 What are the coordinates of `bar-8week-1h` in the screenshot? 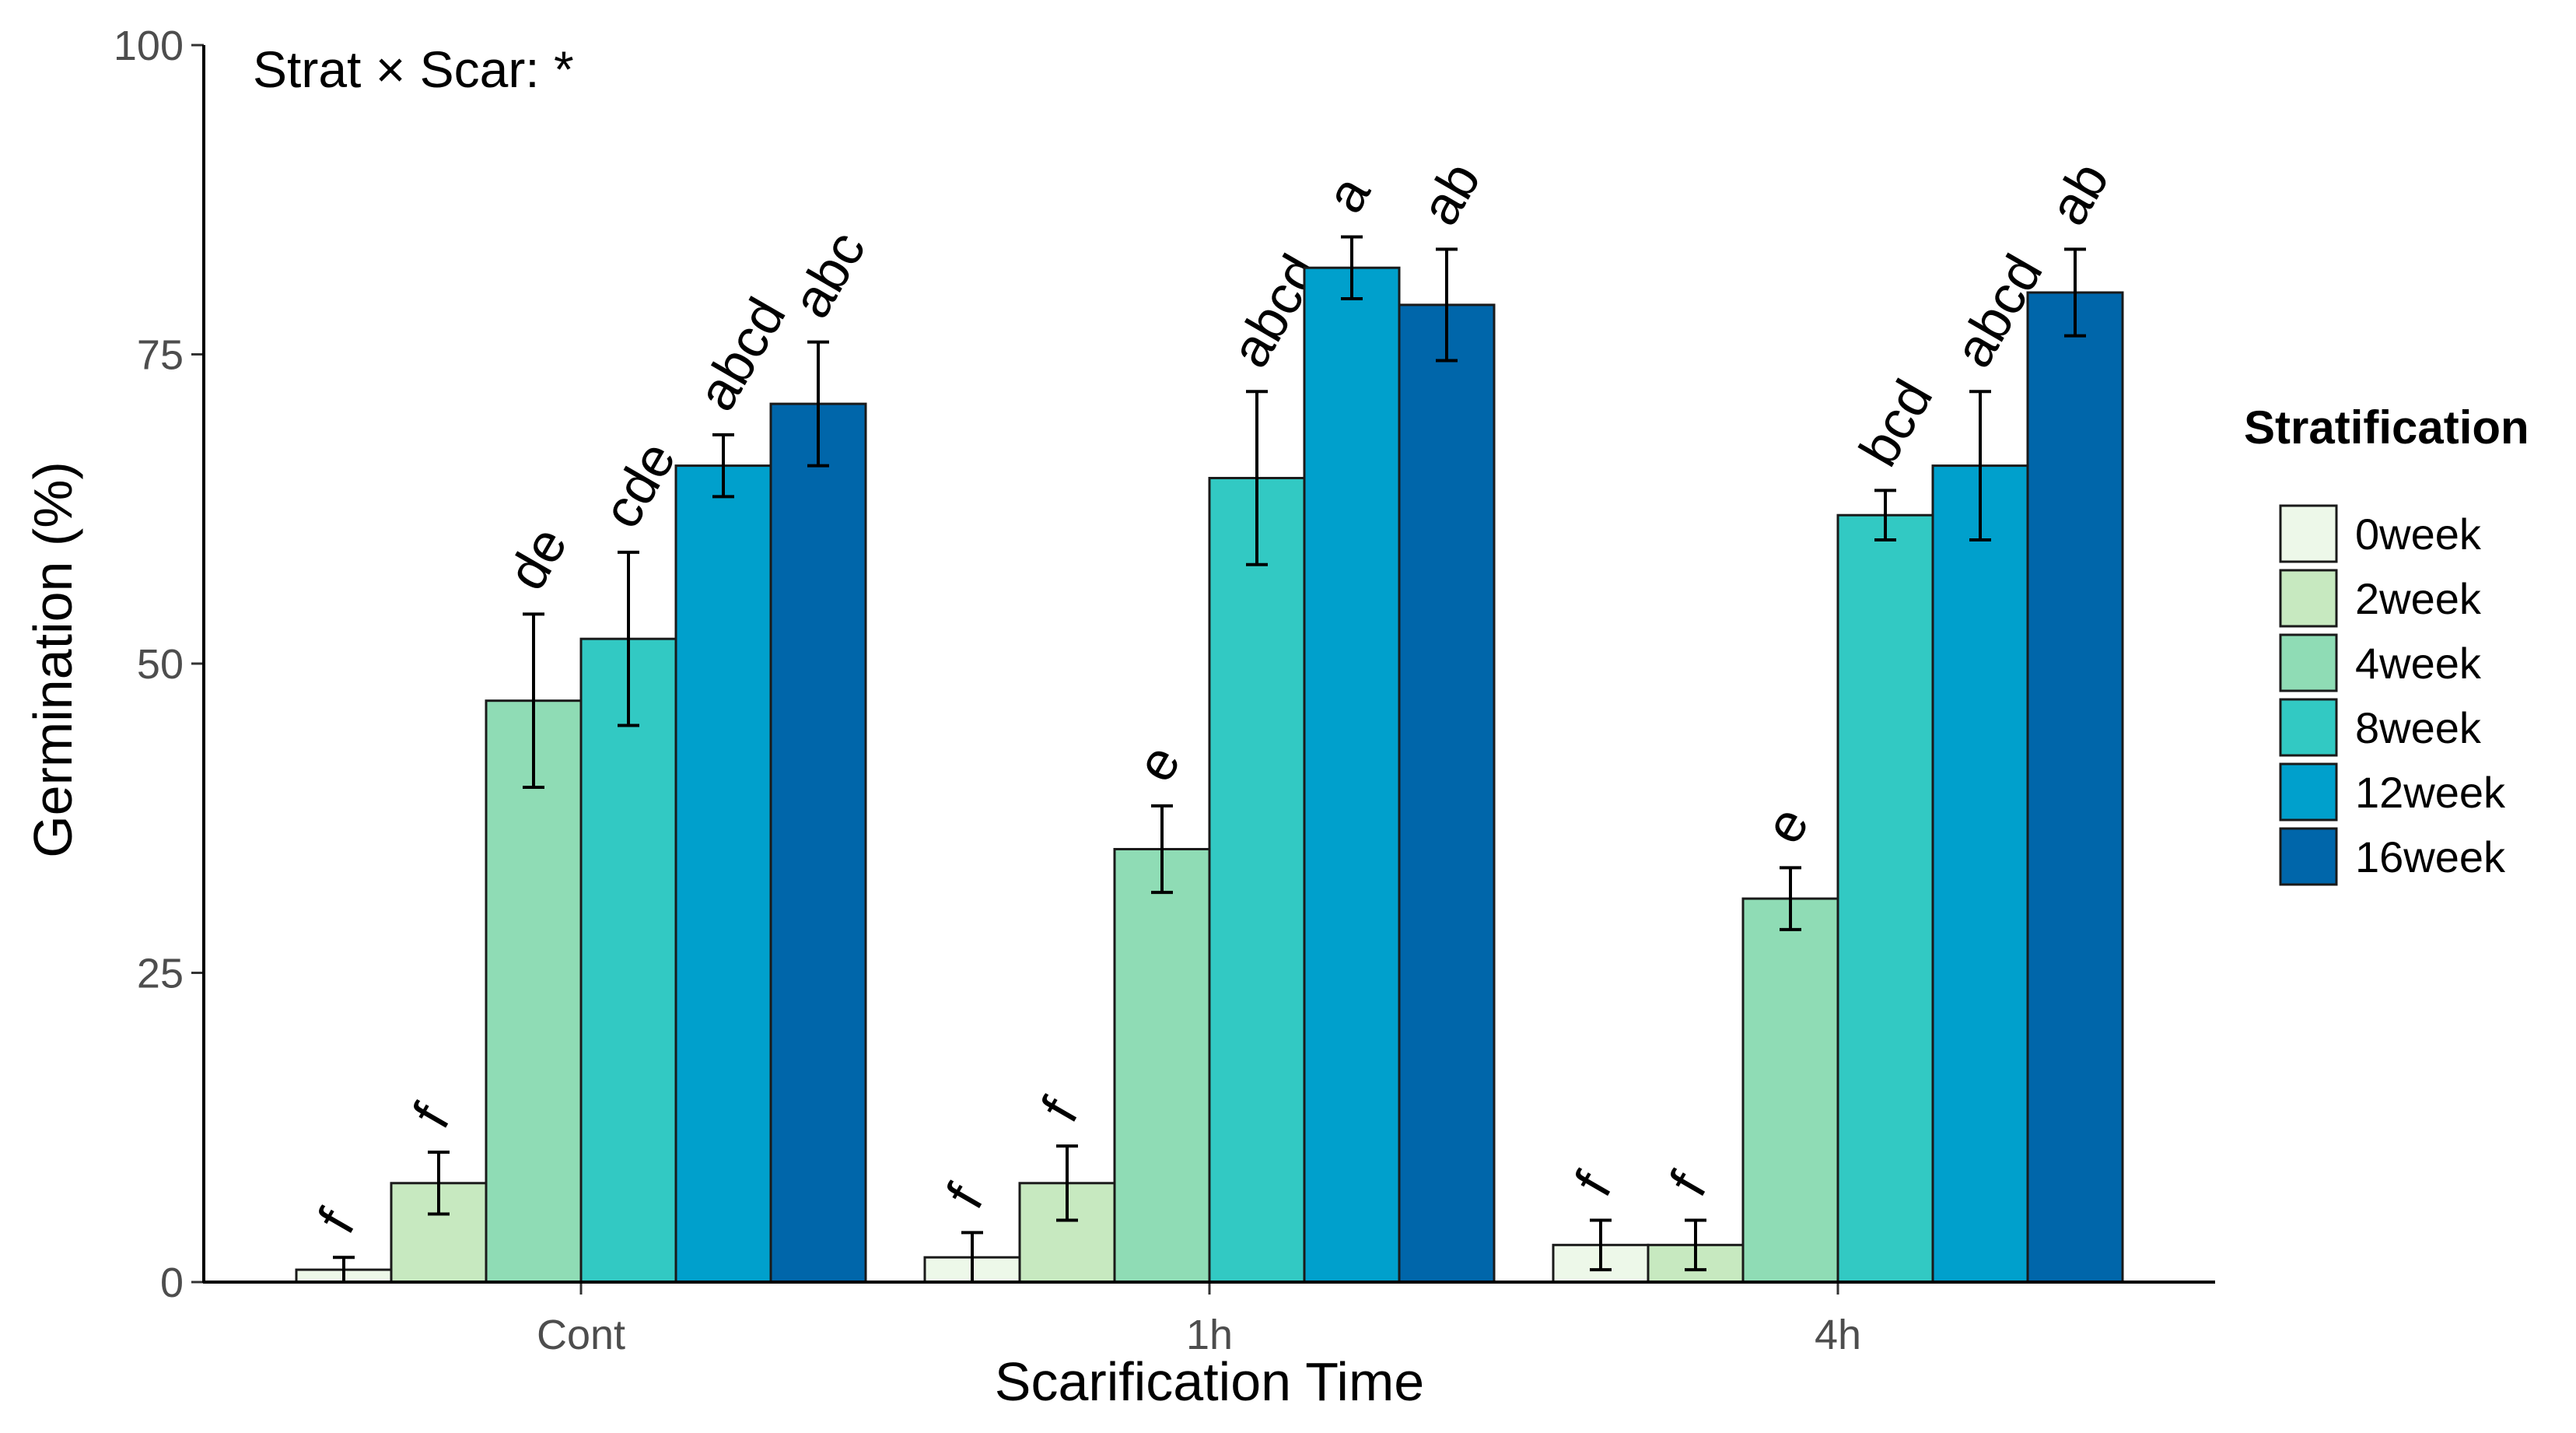 It's located at (1257, 881).